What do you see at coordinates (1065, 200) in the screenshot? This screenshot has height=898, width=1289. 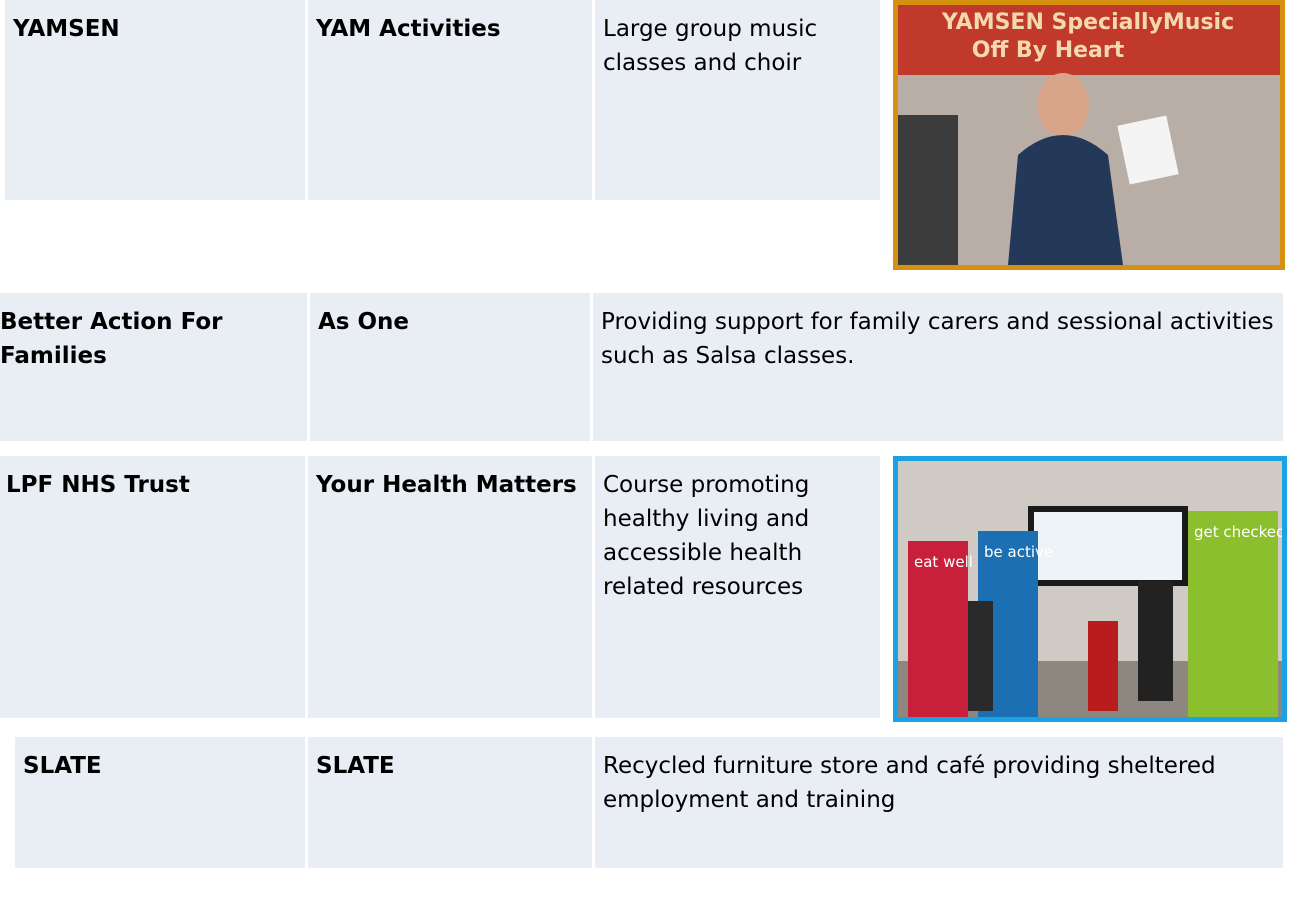 I see `jacket` at bounding box center [1065, 200].